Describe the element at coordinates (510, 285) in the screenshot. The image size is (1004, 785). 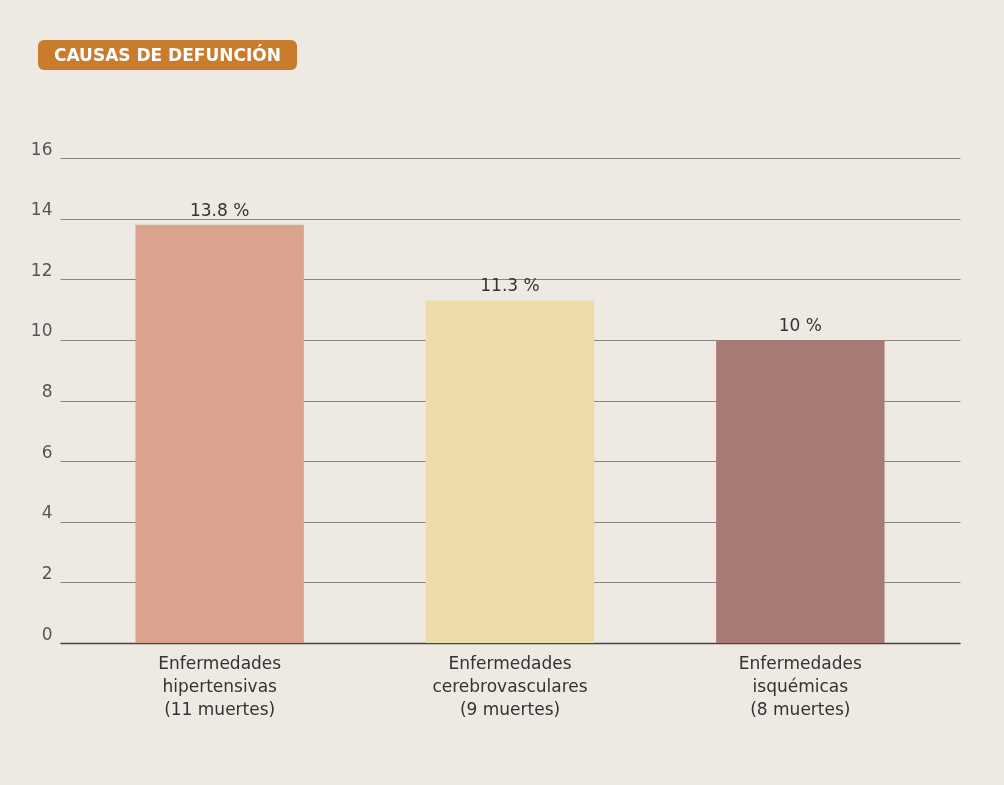
I see `data-label: 11.3 %` at that location.